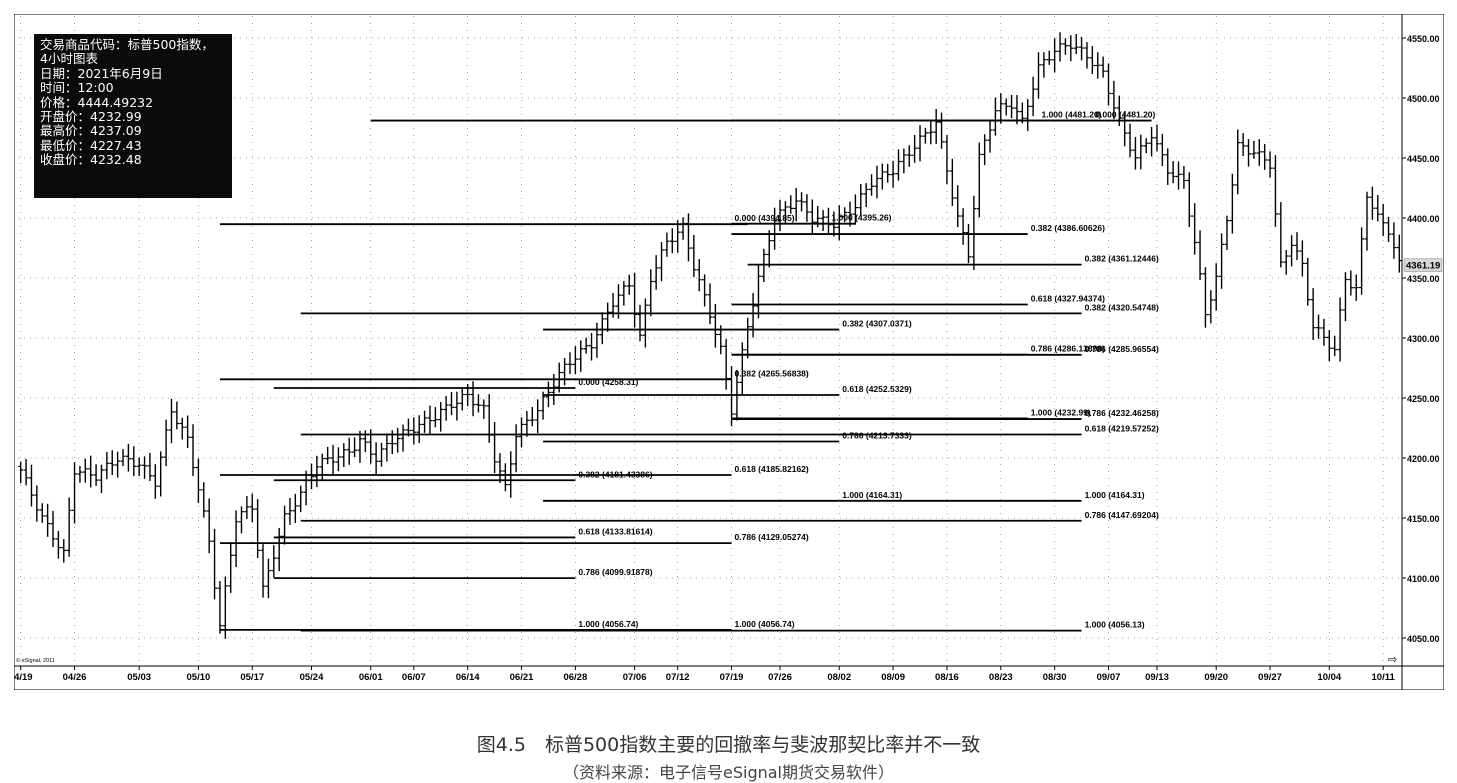 The width and height of the screenshot is (1457, 783). Describe the element at coordinates (872, 495) in the screenshot. I see `fib-label: 1.000 (4164.31)` at that location.